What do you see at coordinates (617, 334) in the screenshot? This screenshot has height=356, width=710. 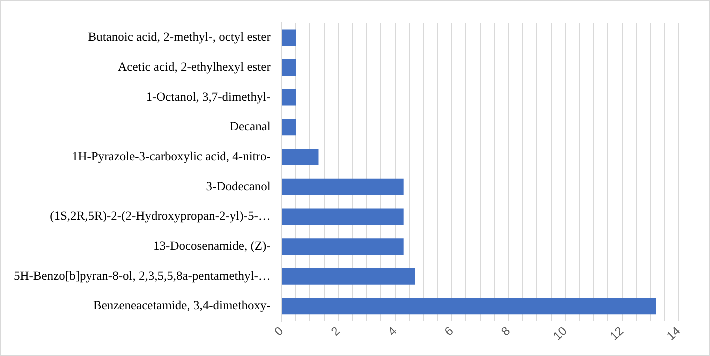 I see `x-tick-label: 12` at bounding box center [617, 334].